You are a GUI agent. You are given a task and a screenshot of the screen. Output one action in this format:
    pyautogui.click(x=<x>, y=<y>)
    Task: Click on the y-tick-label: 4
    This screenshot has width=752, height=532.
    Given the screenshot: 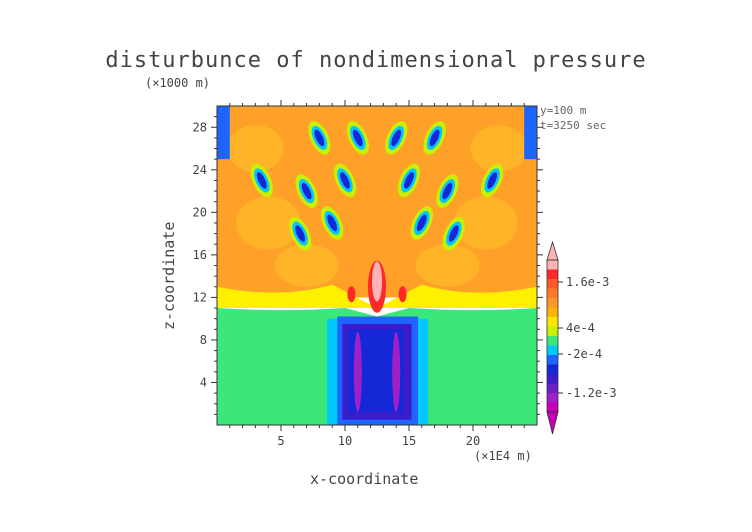 What is the action you would take?
    pyautogui.click(x=203, y=382)
    